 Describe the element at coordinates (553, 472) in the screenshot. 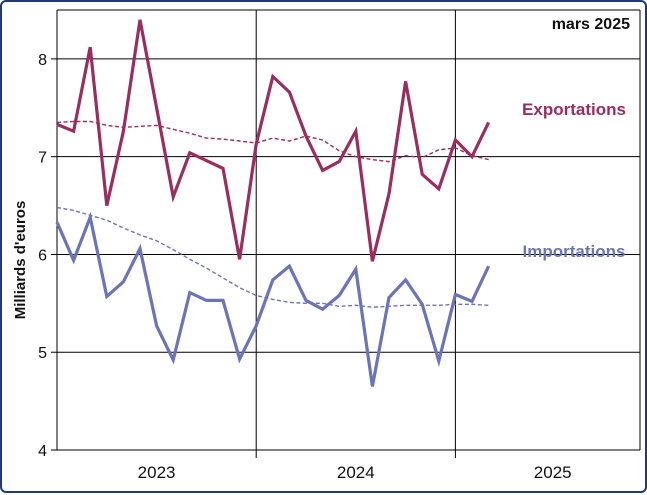

I see `x-year-label: 2025` at that location.